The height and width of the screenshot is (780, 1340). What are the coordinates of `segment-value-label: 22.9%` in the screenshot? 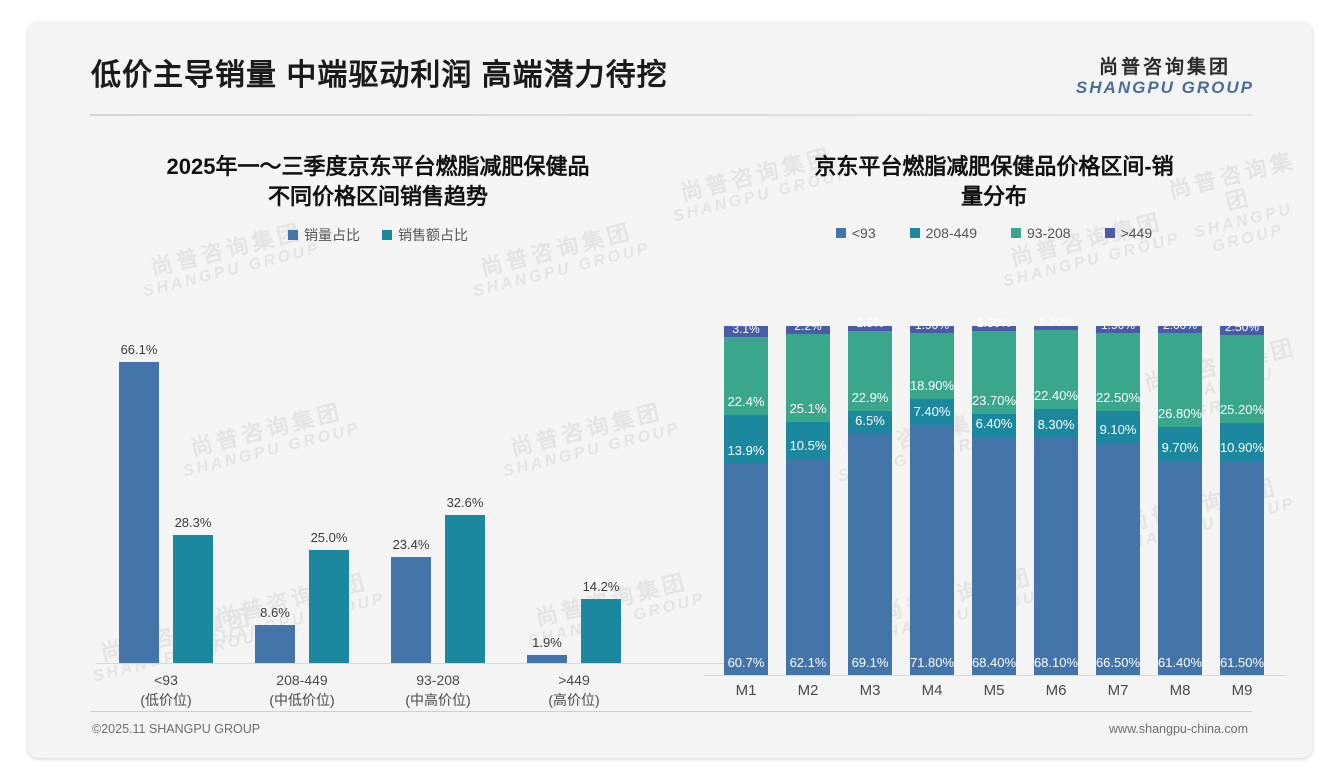 It's located at (870, 398).